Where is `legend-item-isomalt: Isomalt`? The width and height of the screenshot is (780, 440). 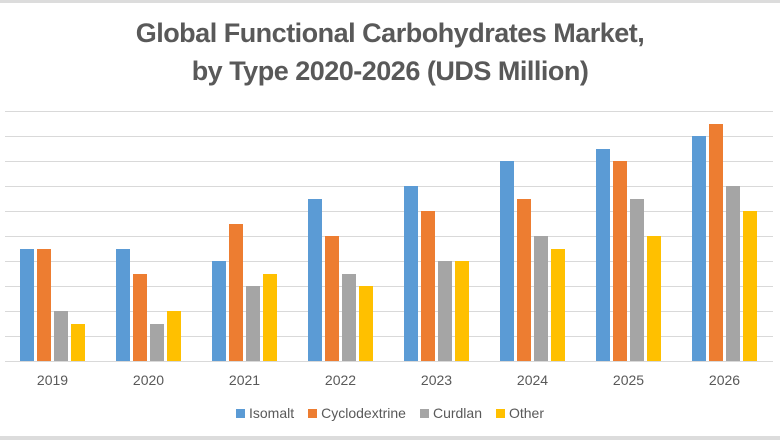
legend-item-isomalt: Isomalt is located at coordinates (265, 413).